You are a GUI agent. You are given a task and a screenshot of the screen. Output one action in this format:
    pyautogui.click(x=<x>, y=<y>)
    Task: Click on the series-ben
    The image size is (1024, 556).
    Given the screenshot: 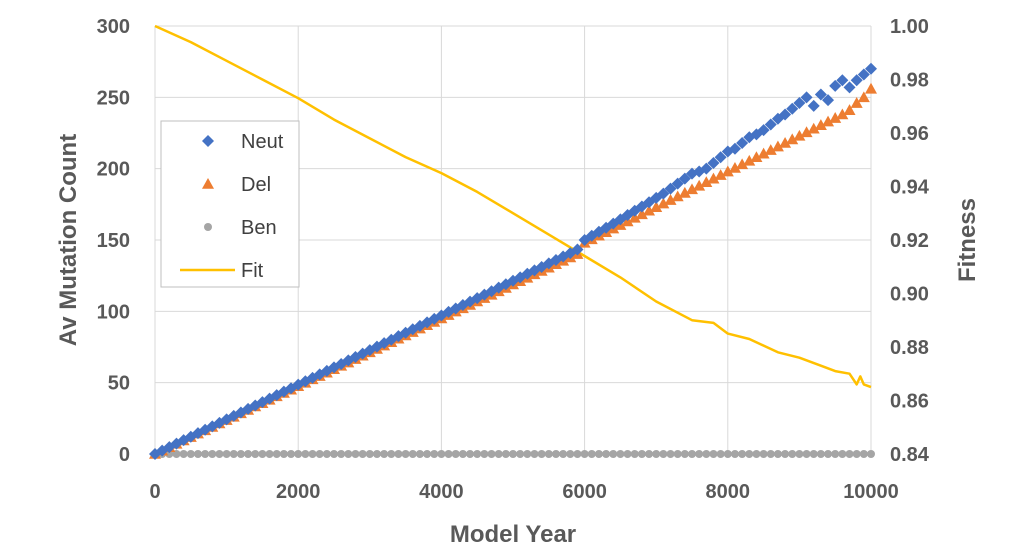 What is the action you would take?
    pyautogui.click(x=513, y=454)
    